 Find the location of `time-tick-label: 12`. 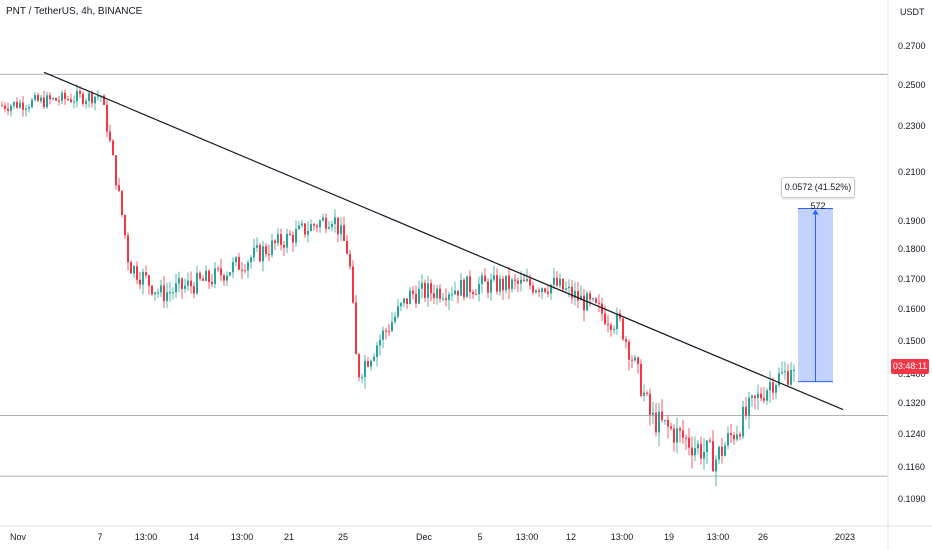

time-tick-label: 12 is located at coordinates (571, 537).